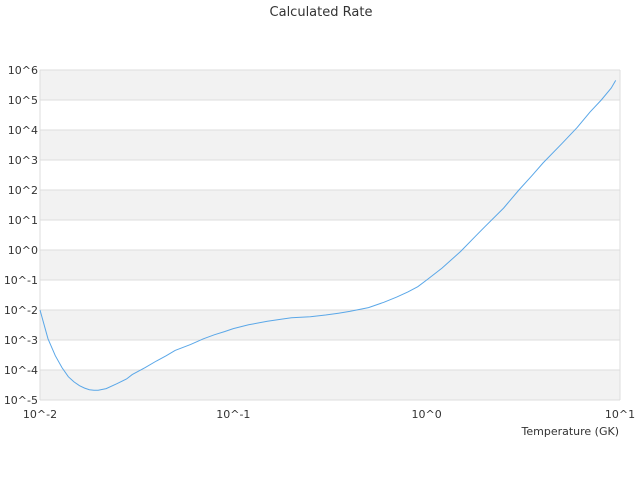  Describe the element at coordinates (23, 70) in the screenshot. I see `y-tick-label: 10^6` at that location.